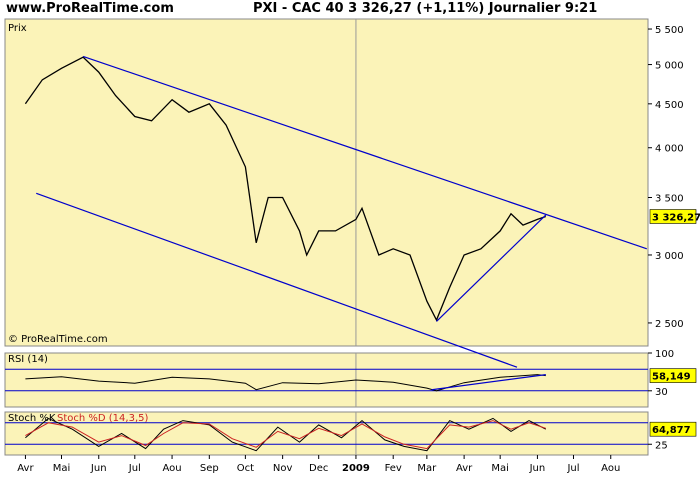 The width and height of the screenshot is (700, 500). What do you see at coordinates (669, 30) in the screenshot?
I see `y-tick-label: 5 500` at bounding box center [669, 30].